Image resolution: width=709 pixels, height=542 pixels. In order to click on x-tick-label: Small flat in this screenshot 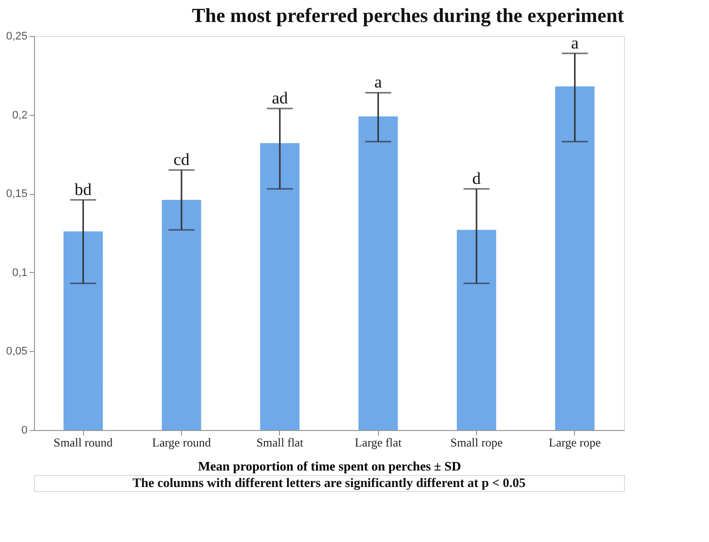, I will do `click(280, 443)`.